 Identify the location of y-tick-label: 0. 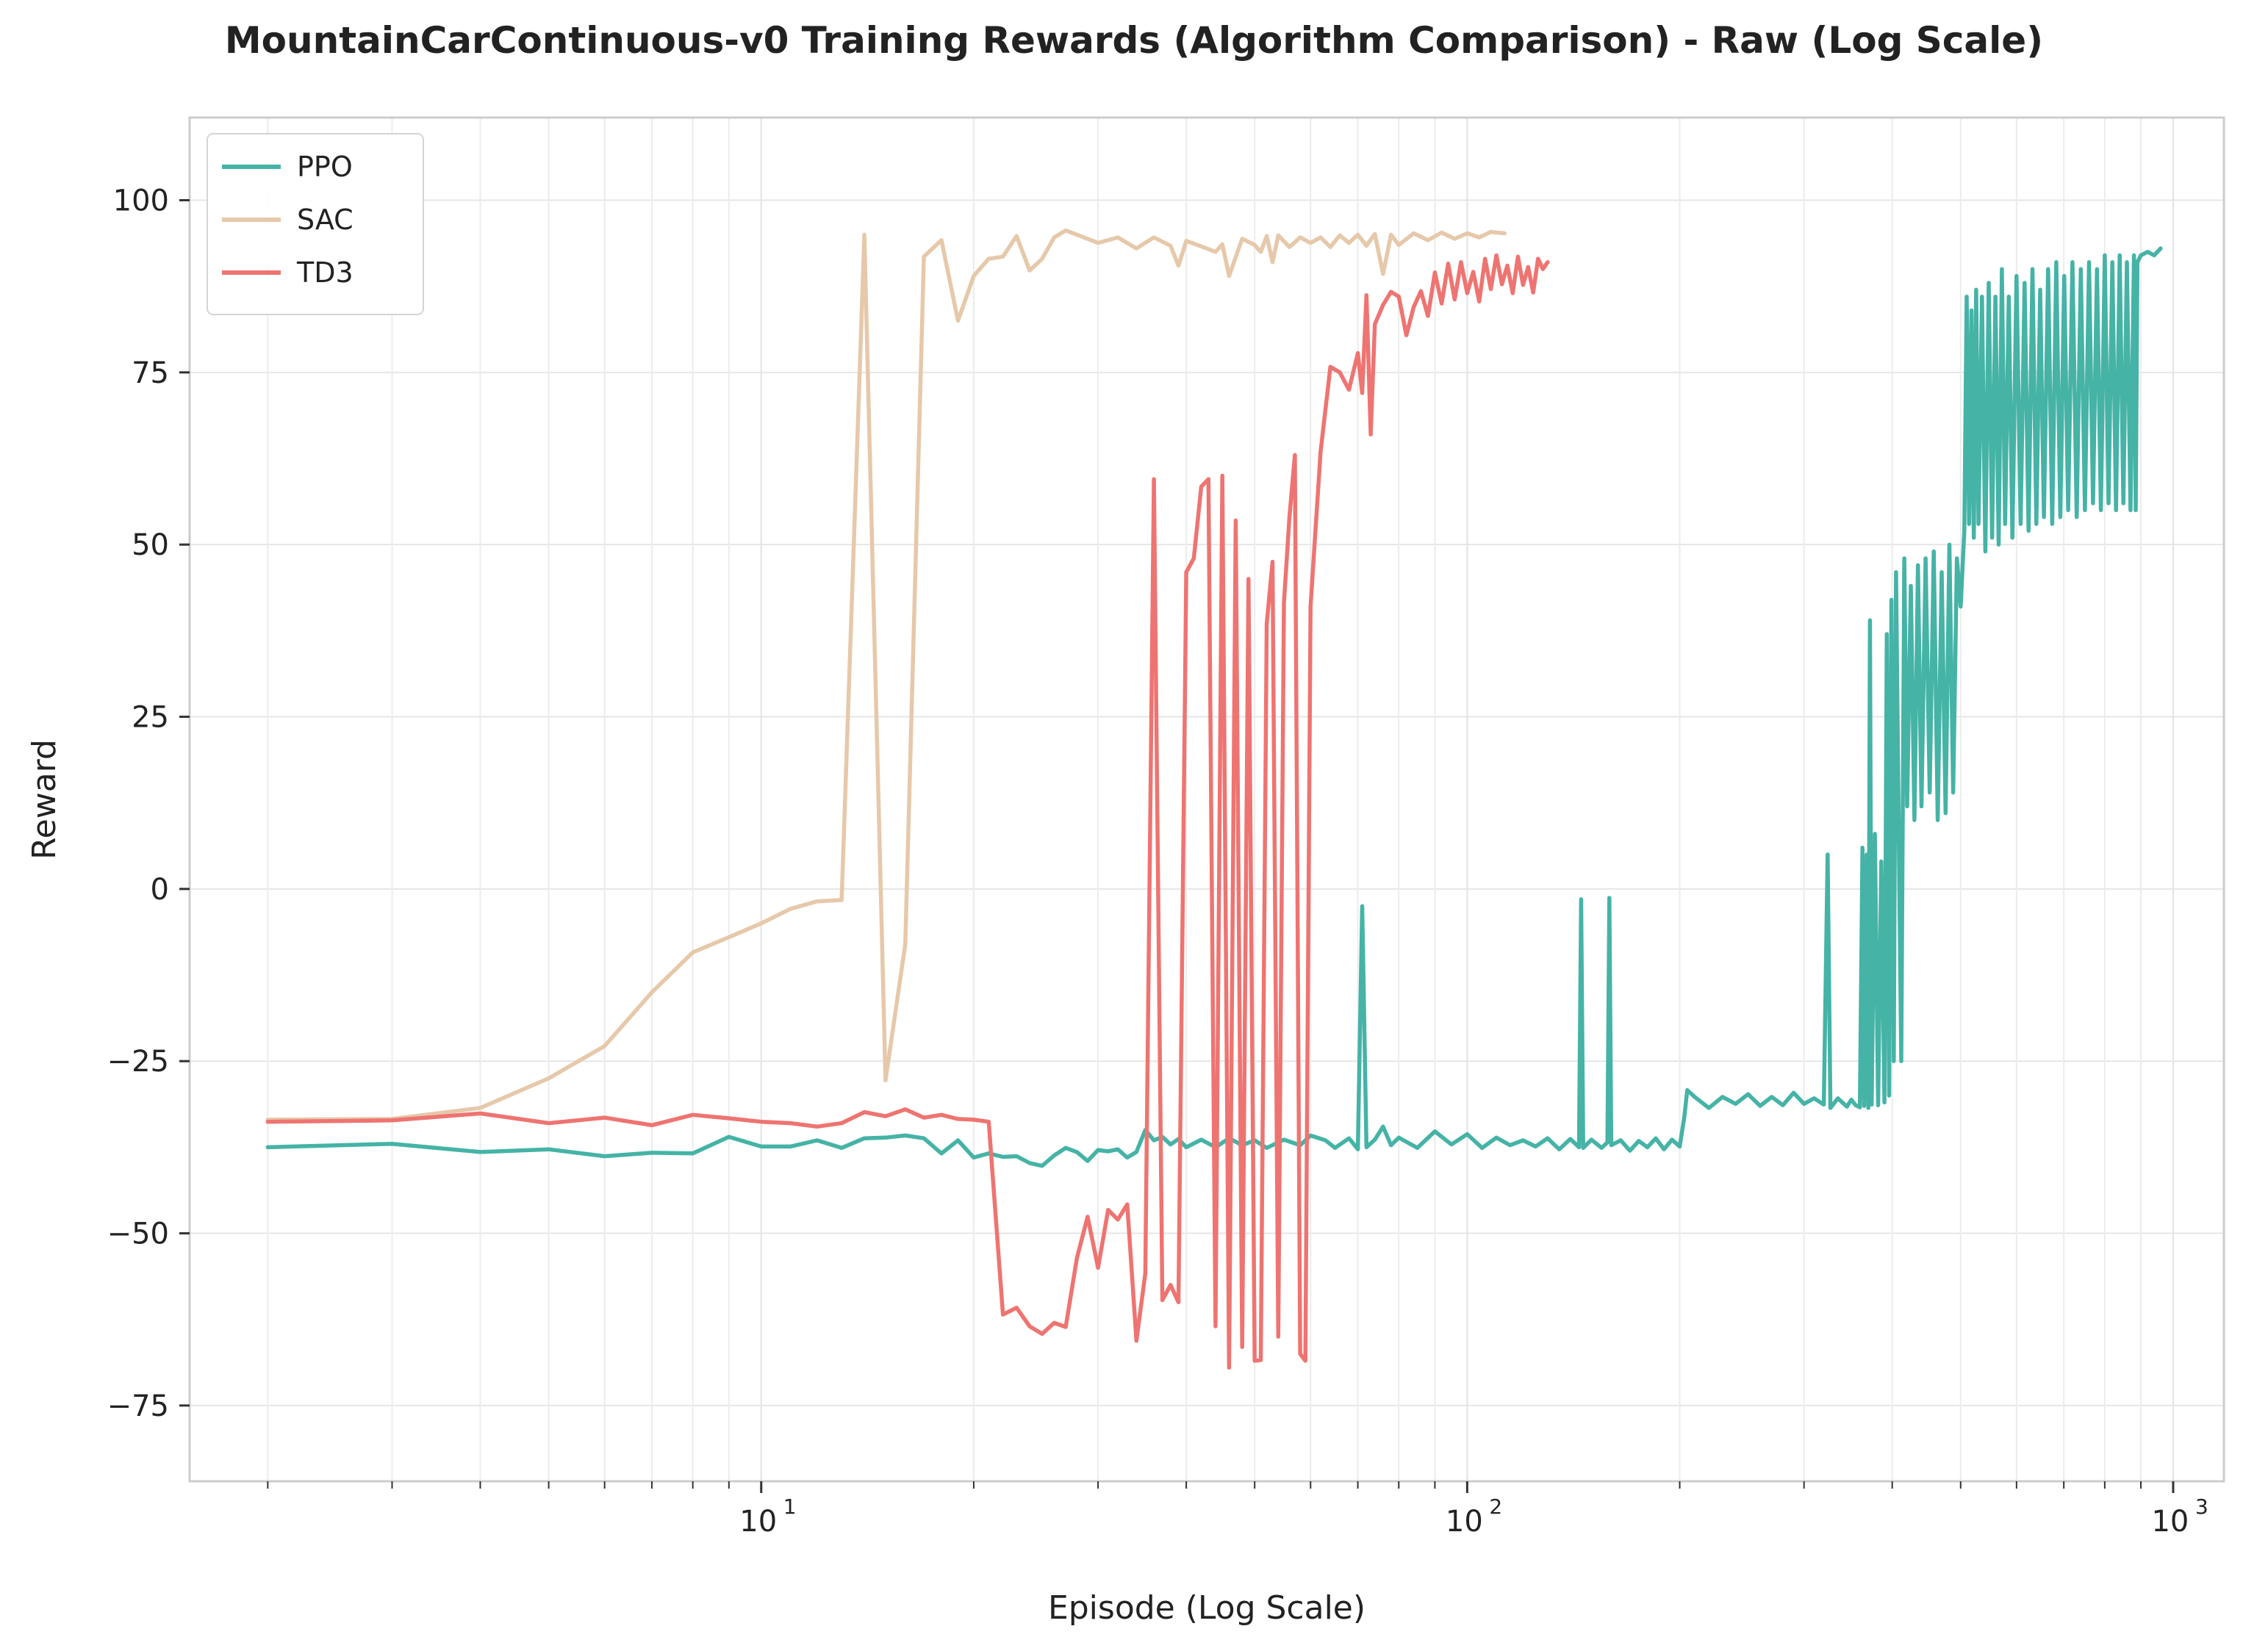
(160, 890).